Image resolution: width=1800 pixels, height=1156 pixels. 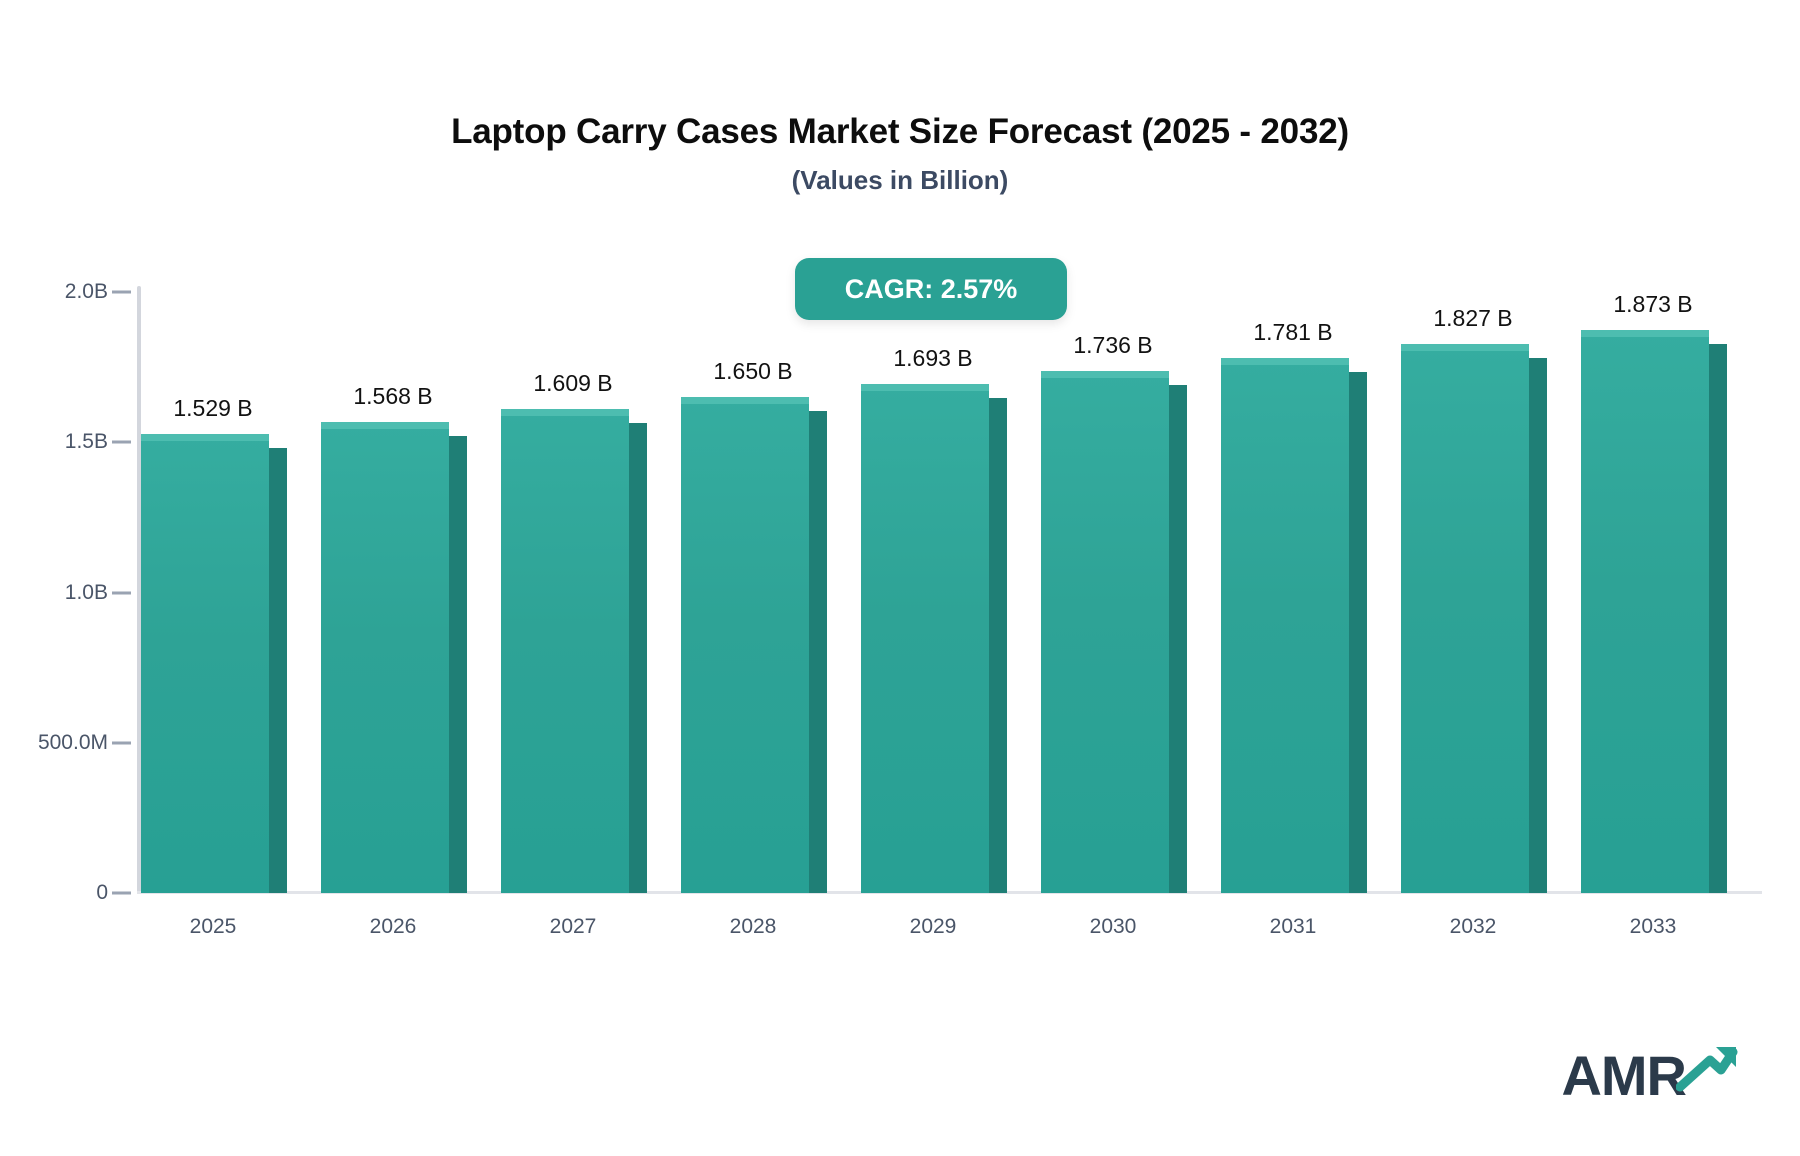 What do you see at coordinates (1113, 926) in the screenshot?
I see `x-axis-tick-label: 2030` at bounding box center [1113, 926].